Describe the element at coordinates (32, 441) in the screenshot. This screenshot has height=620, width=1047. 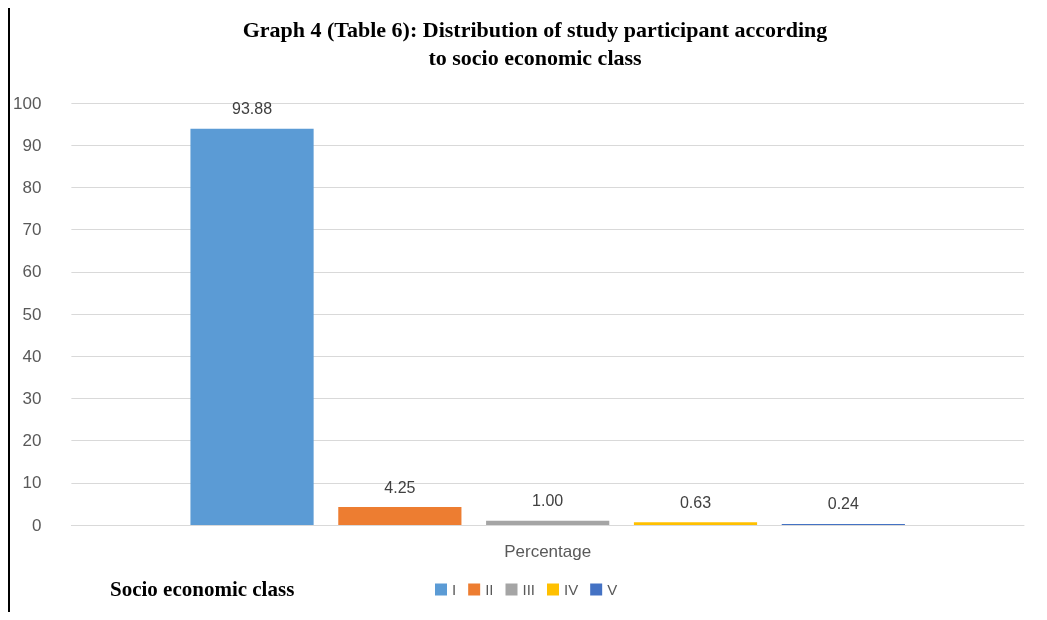
I see `y-tick-label: 20` at that location.